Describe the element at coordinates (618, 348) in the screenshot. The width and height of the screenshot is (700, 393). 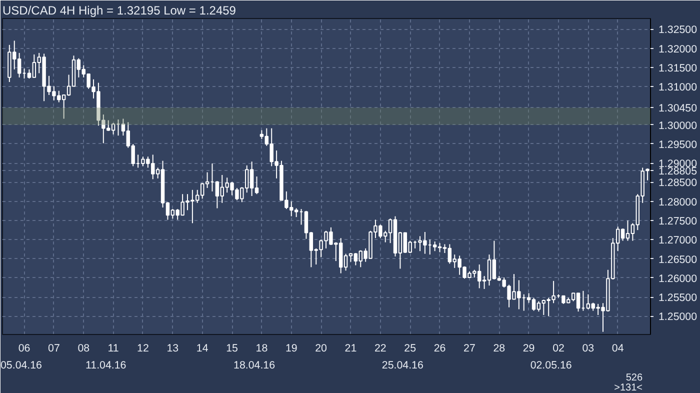
I see `x-tick-label: 04` at that location.